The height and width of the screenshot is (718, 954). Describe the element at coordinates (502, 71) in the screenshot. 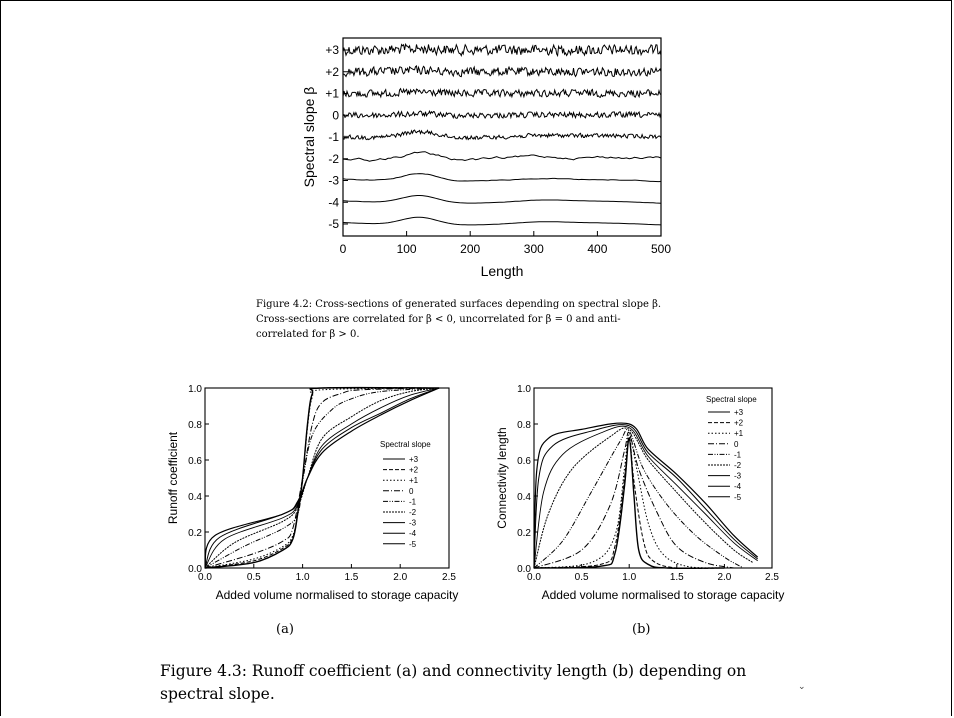

I see `cross-section-line-+2` at that location.